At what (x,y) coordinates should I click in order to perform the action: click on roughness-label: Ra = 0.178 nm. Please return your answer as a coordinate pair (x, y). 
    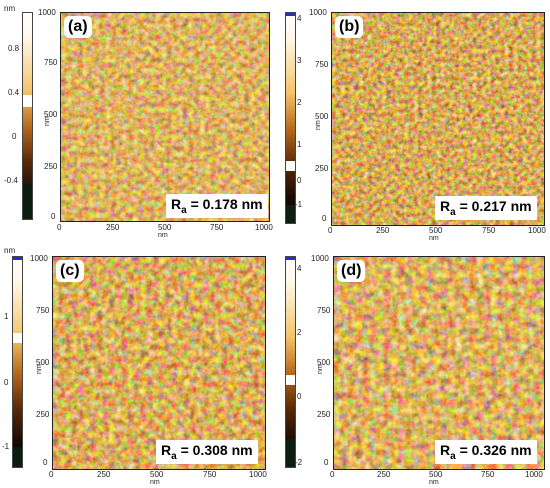
    Looking at the image, I should click on (217, 206).